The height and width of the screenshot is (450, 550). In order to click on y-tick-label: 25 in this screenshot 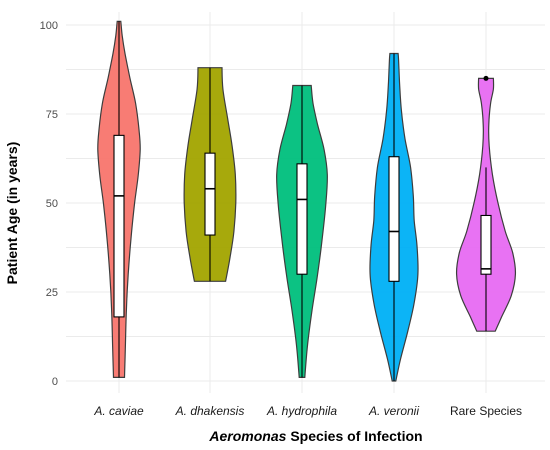, I will do `click(52, 293)`.